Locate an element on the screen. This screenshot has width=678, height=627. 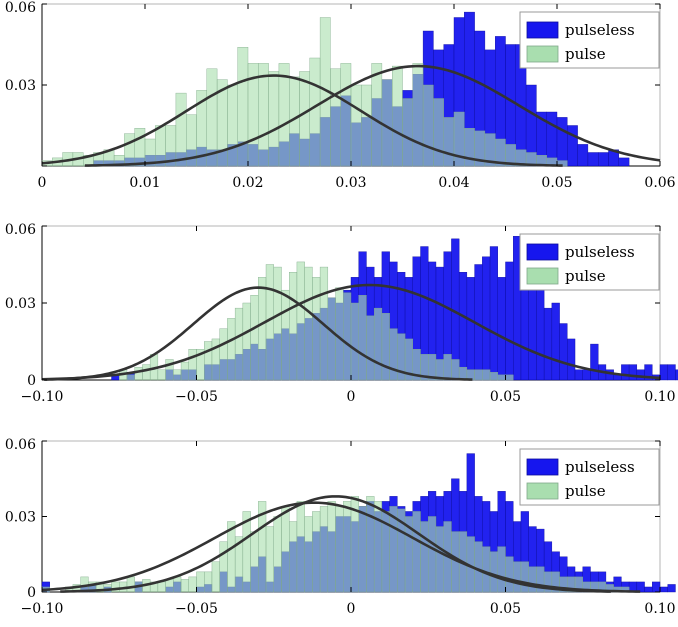
legend-swatch-pulse is located at coordinates (542, 276).